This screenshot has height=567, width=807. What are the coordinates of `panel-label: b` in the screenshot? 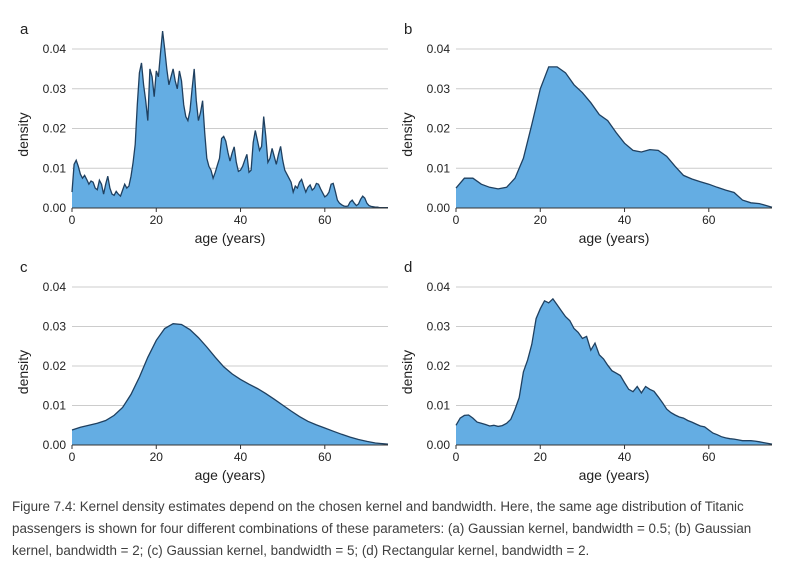 It's located at (408, 29).